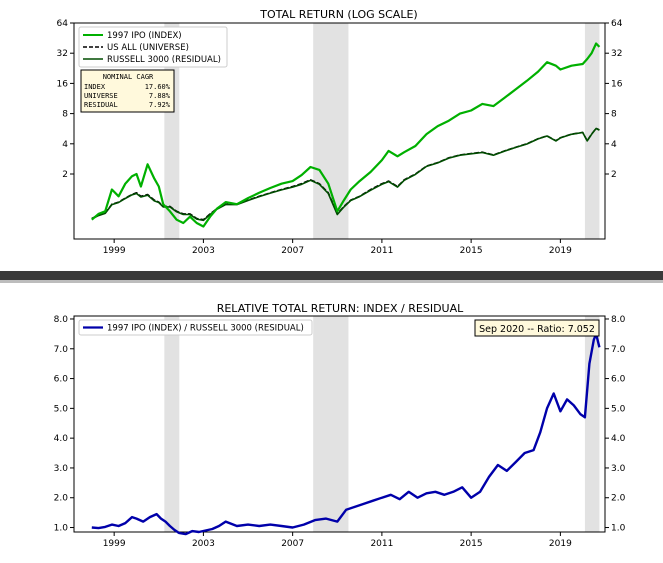  I want to click on y-tick-label-right: 8, so click(614, 115).